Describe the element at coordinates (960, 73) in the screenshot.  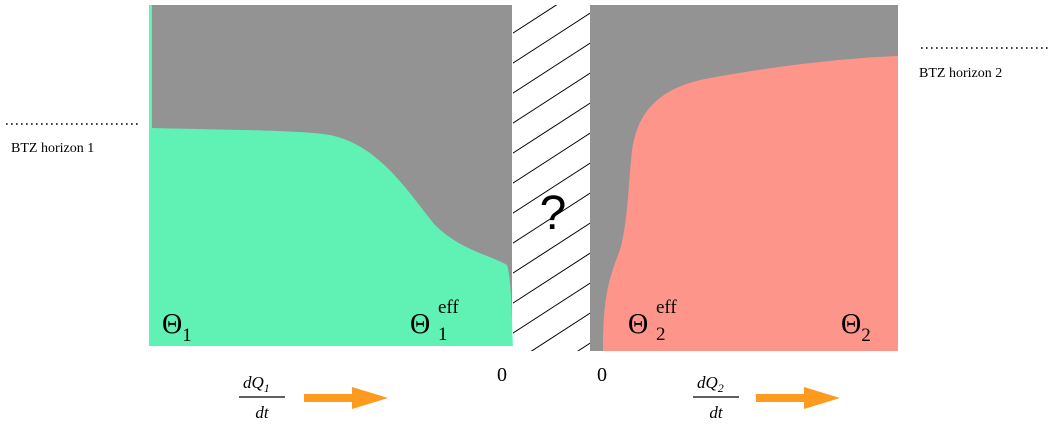
I see `horizon-2-label: BTZ horizon 2` at that location.